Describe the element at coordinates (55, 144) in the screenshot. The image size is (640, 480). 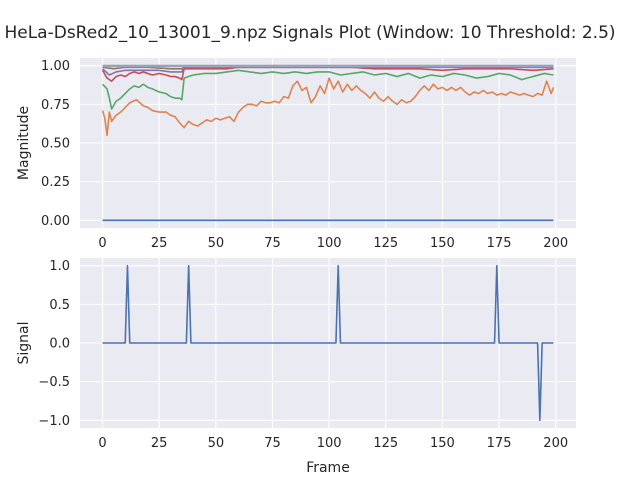
I see `y-tick-label: 0.50` at that location.